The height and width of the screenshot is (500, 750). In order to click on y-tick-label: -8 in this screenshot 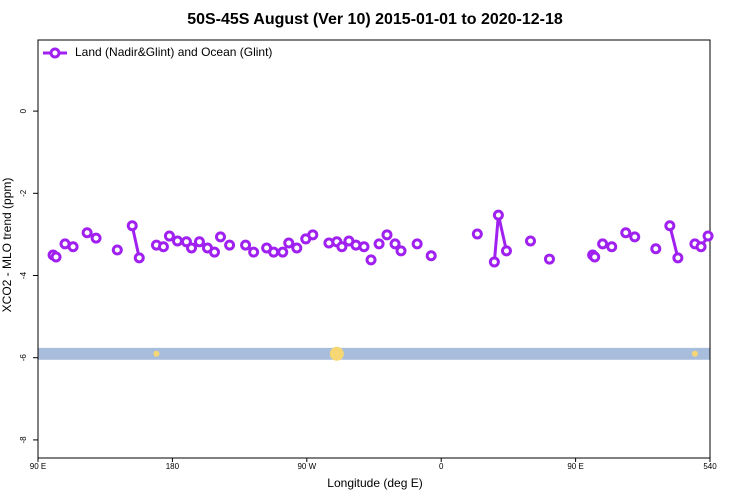, I will do `click(23, 440)`.